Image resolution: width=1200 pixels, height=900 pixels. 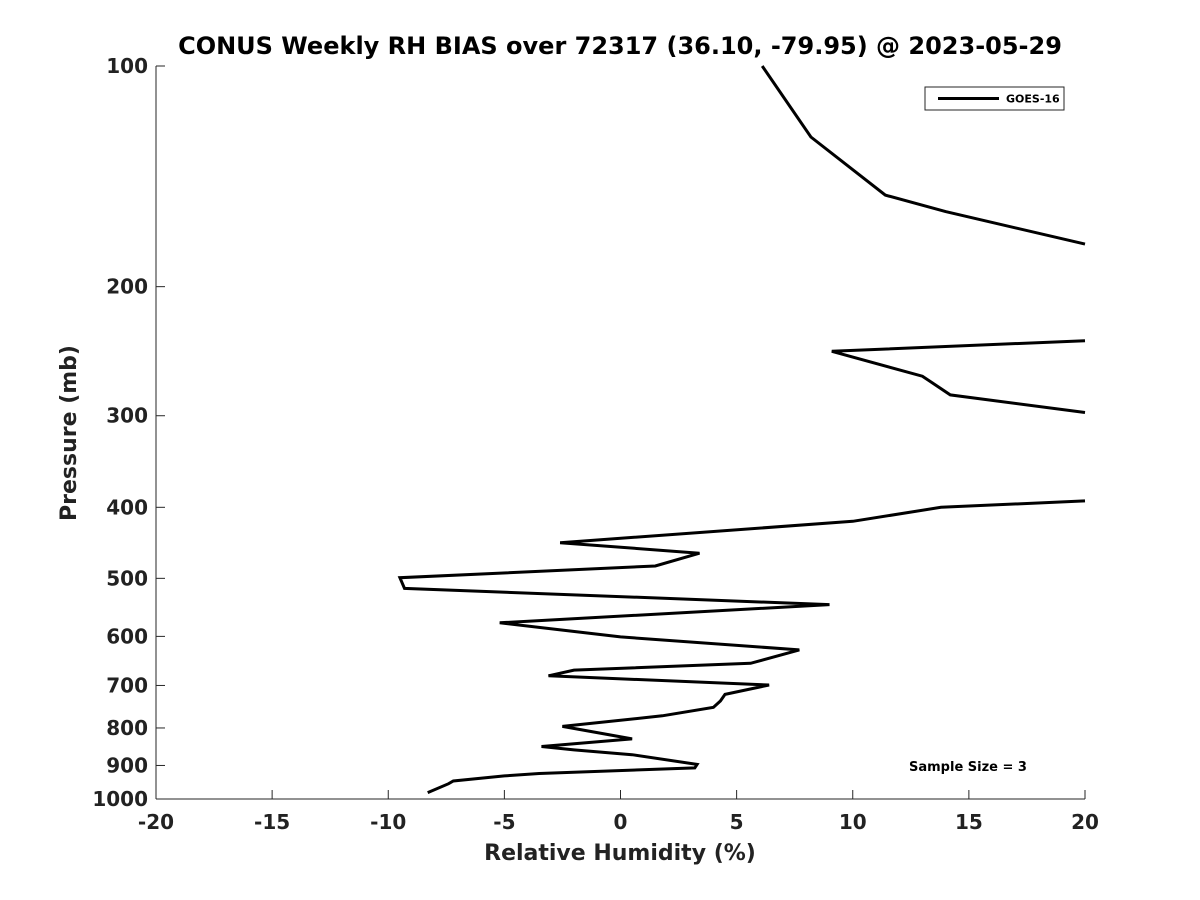 I want to click on y-axis-label: Pressure (mb), so click(x=69, y=433).